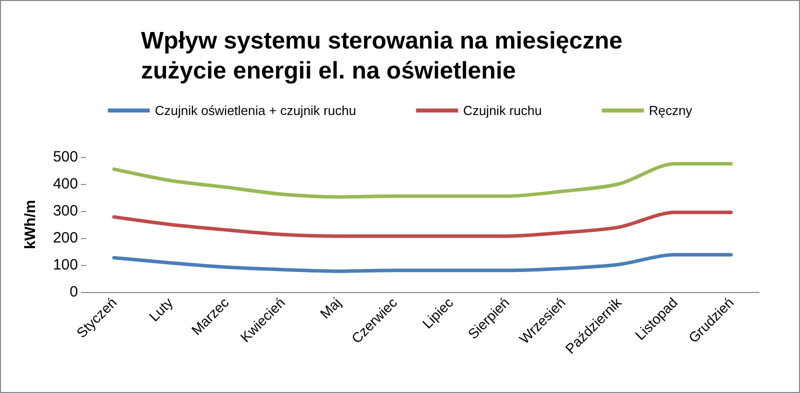 The width and height of the screenshot is (800, 393). Describe the element at coordinates (65, 211) in the screenshot. I see `y-tick-label: 300` at that location.